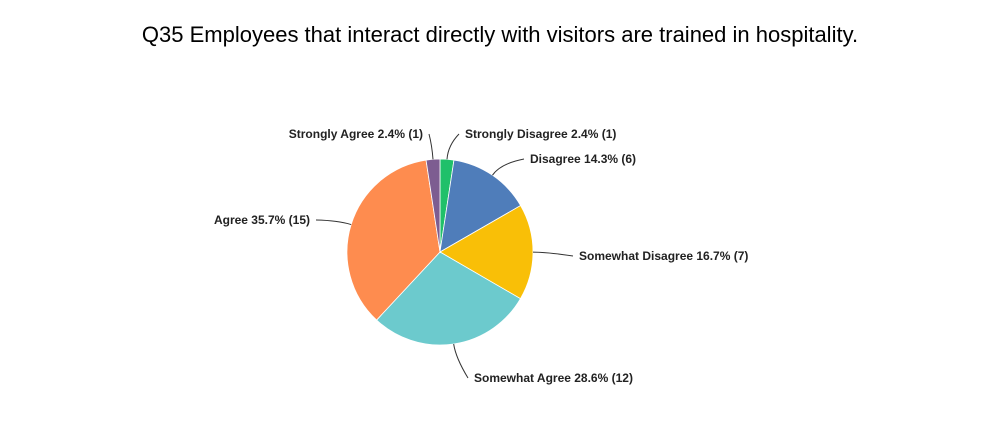  What do you see at coordinates (540, 134) in the screenshot?
I see `slice-label-strongly-disagree: Strongly Disagree 2.4% (1)` at bounding box center [540, 134].